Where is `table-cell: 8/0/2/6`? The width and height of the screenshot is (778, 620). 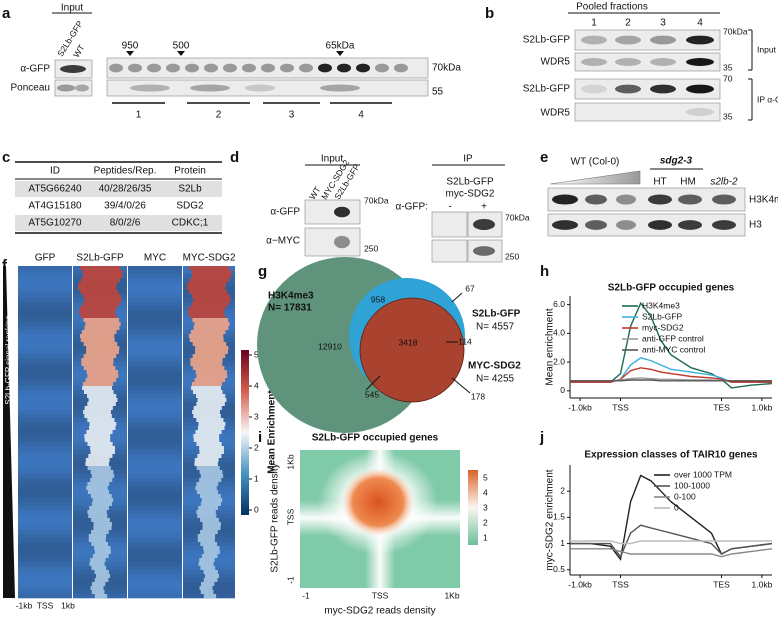 table-cell: 8/0/2/6 is located at coordinates (125, 223).